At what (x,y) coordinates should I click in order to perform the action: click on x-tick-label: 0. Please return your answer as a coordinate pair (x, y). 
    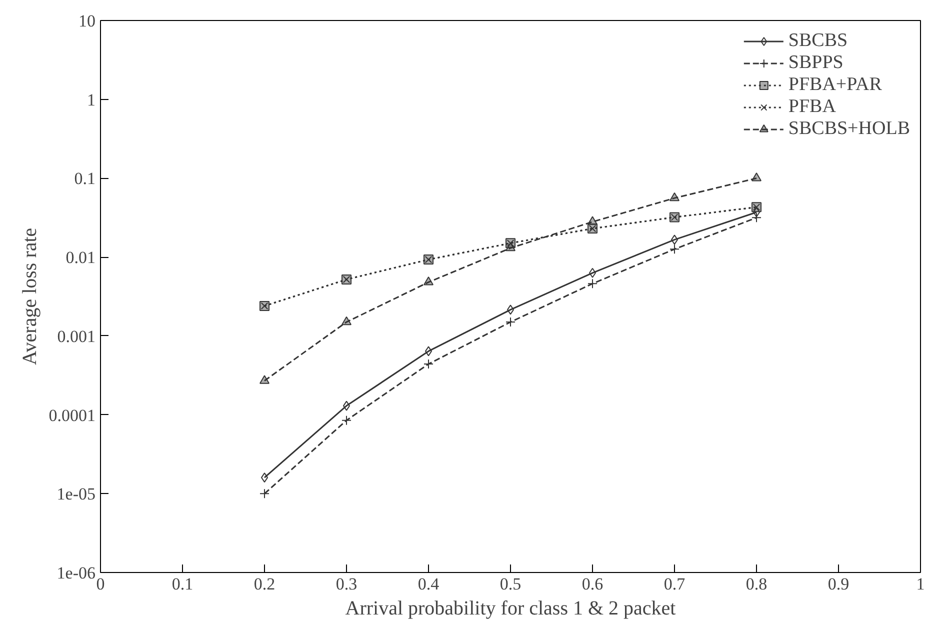
    Looking at the image, I should click on (100, 584).